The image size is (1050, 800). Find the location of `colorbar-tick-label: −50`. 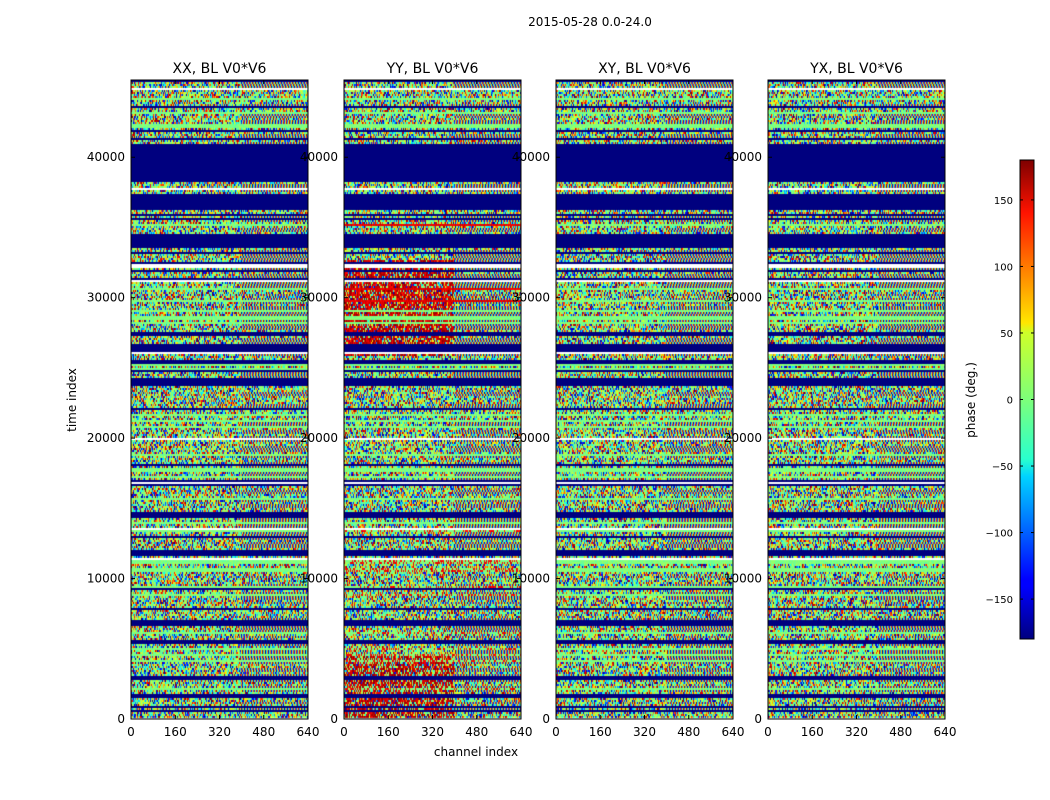

colorbar-tick-label: −50 is located at coordinates (1002, 467).